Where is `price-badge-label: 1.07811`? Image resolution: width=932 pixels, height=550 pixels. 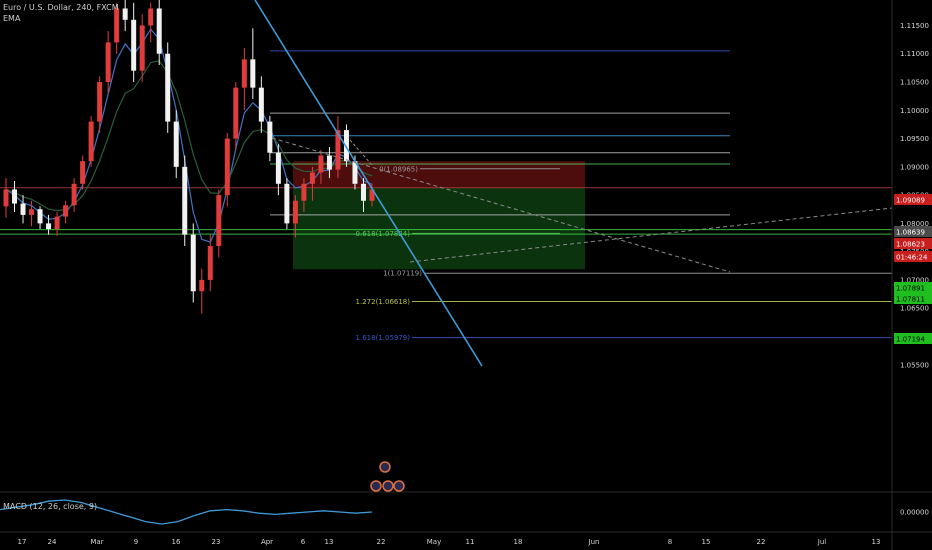
price-badge-label: 1.07811 is located at coordinates (910, 300).